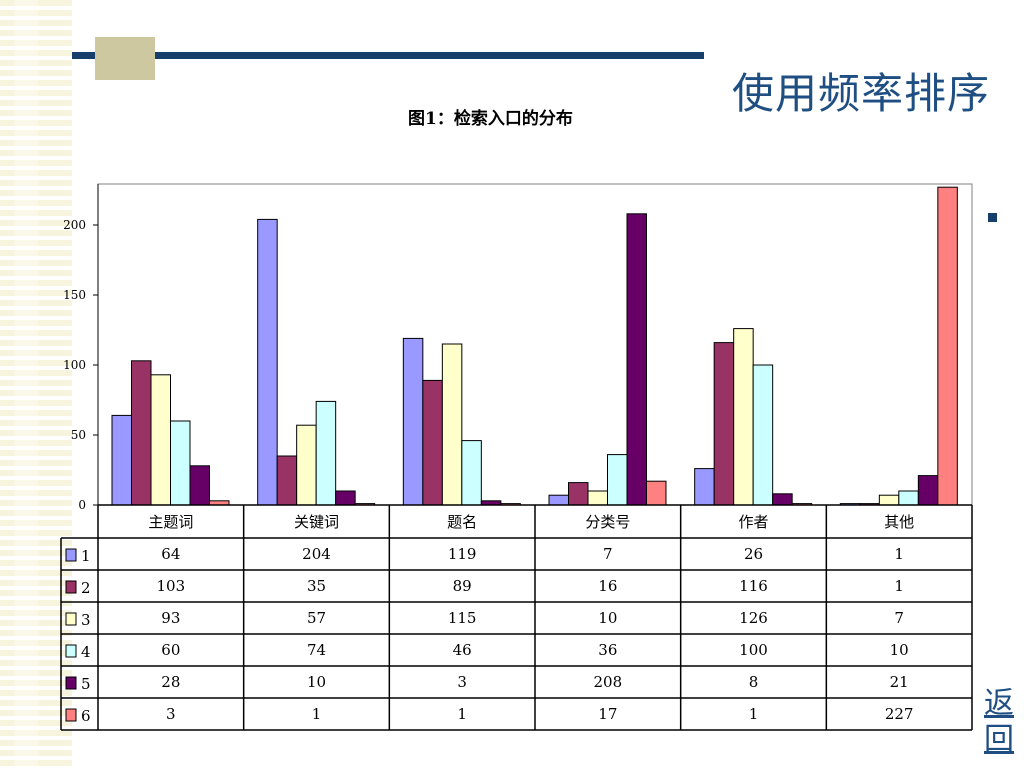 Image resolution: width=1024 pixels, height=768 pixels. Describe the element at coordinates (86, 556) in the screenshot. I see `legend-label: 1` at that location.